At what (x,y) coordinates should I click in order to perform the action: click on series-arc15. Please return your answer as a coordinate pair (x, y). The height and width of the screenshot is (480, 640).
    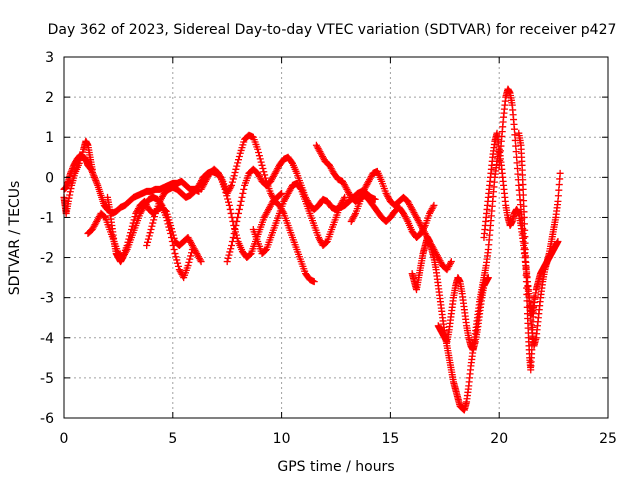
    Looking at the image, I should click on (526, 251).